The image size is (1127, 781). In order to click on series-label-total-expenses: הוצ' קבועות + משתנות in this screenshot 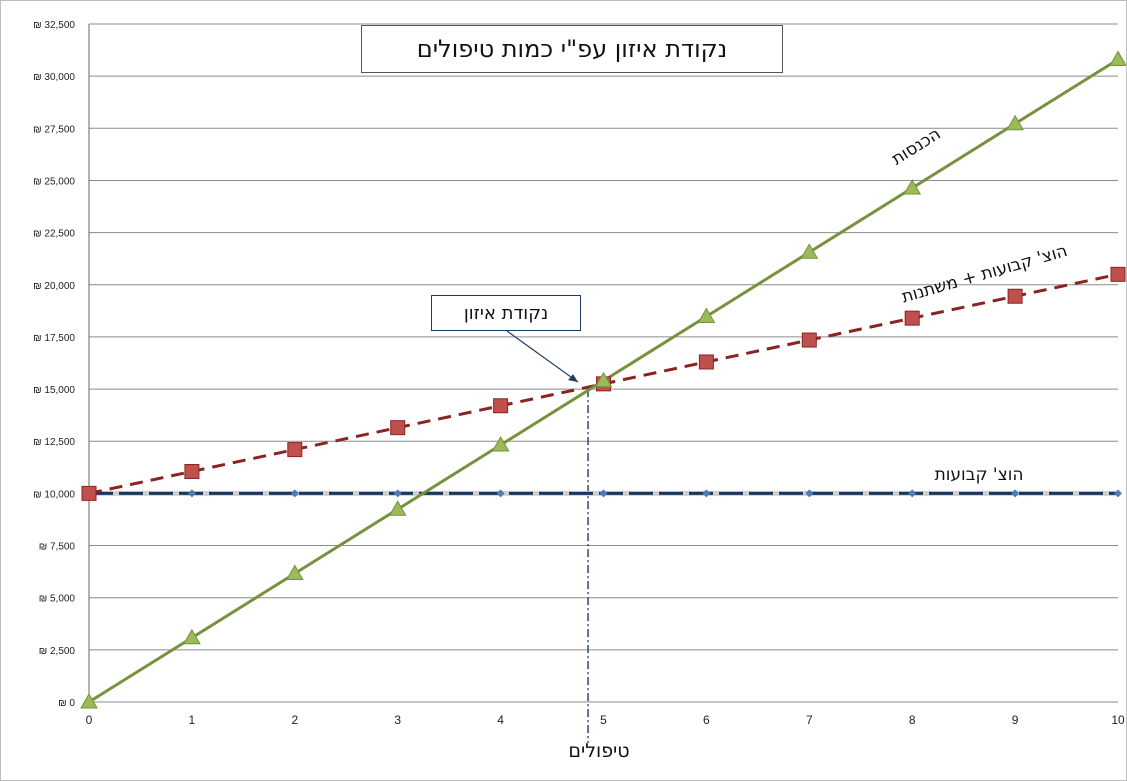, I will do `click(985, 274)`.